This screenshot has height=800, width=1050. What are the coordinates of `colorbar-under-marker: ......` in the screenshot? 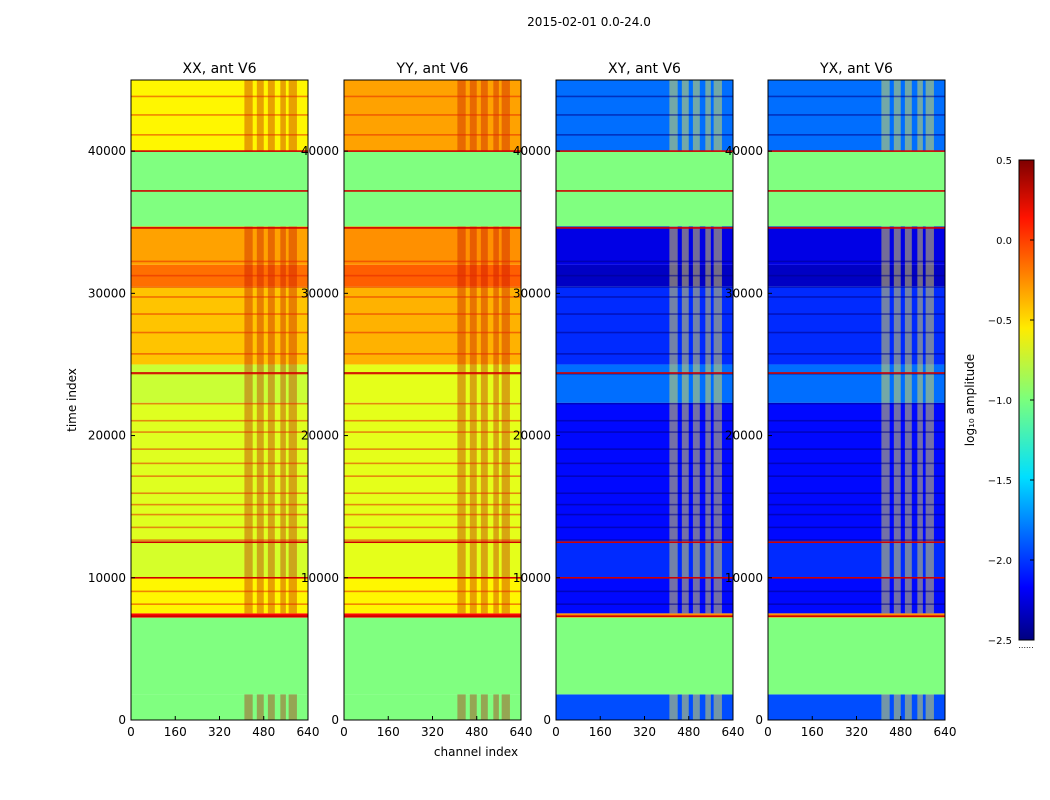 It's located at (1025, 645).